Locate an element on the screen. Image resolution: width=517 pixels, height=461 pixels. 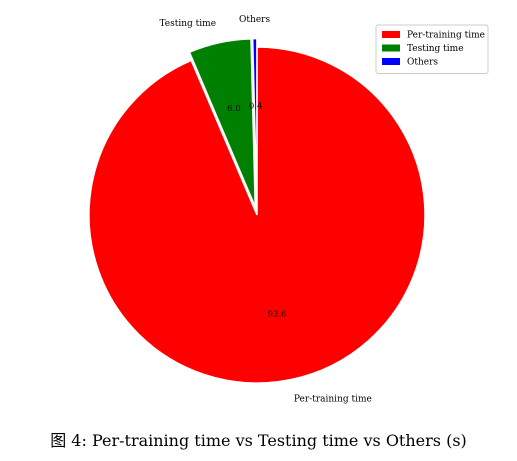
legend-box is located at coordinates (432, 49).